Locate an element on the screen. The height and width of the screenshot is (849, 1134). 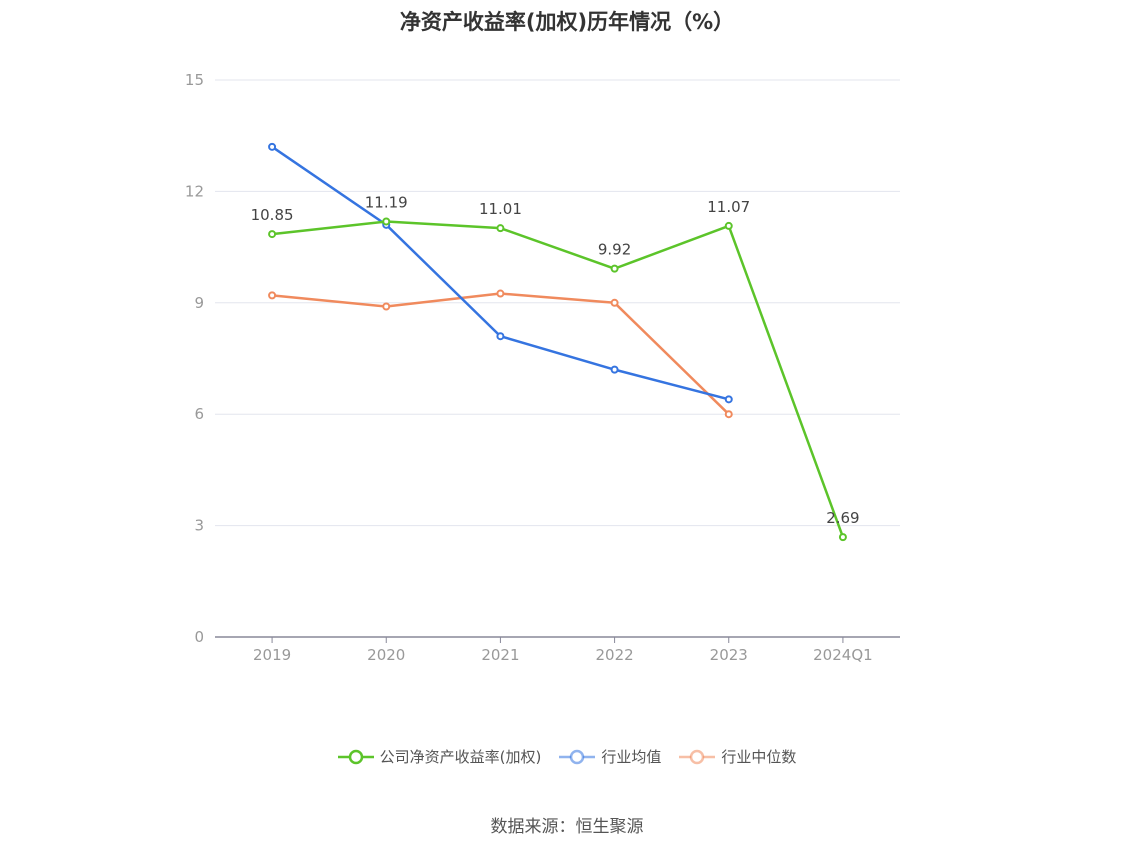
y-tick-label: 12 is located at coordinates (194, 191).